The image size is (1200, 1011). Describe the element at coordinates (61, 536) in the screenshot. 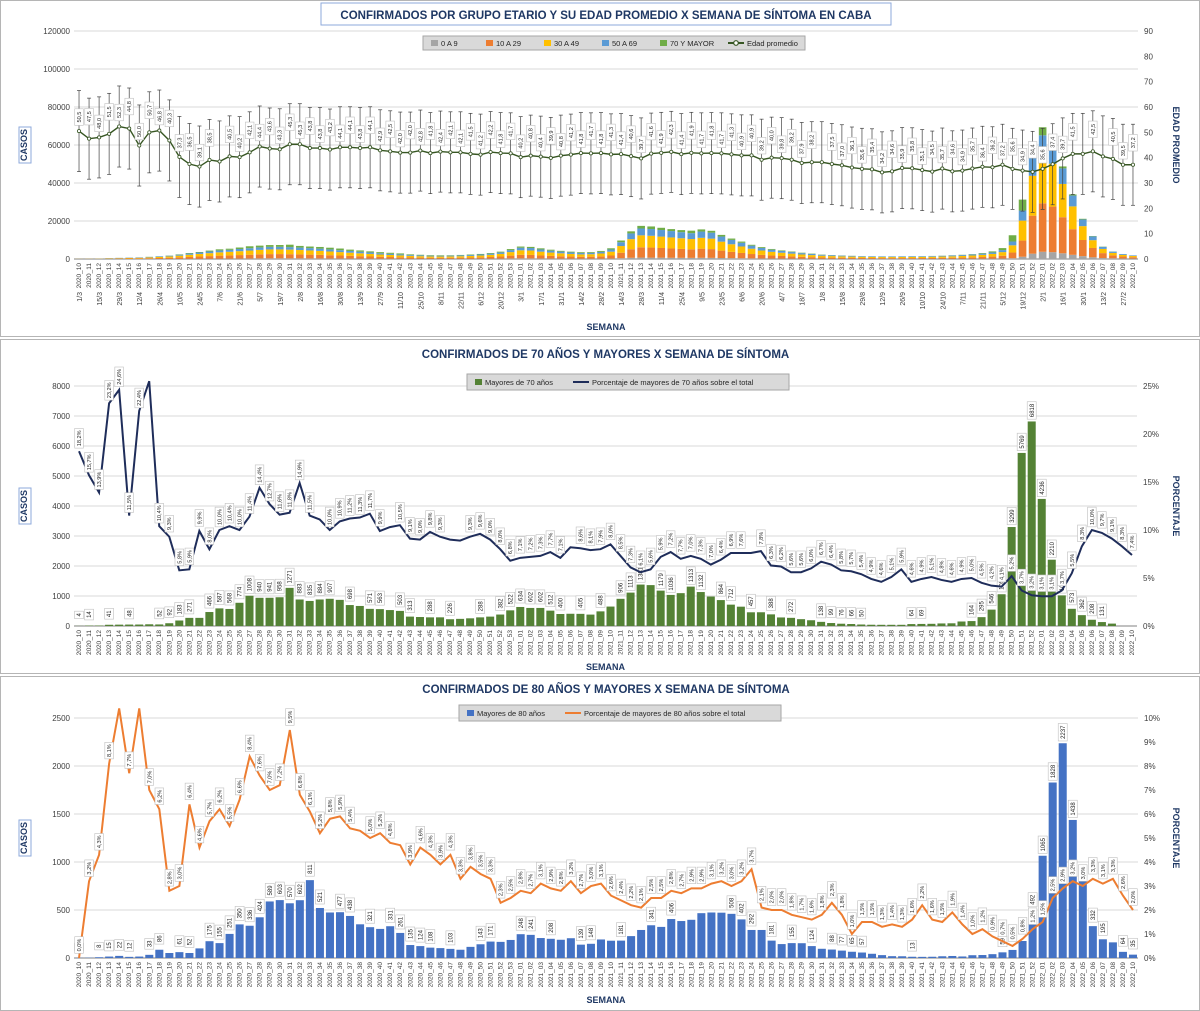

I see `y-tick-label: 3000` at that location.